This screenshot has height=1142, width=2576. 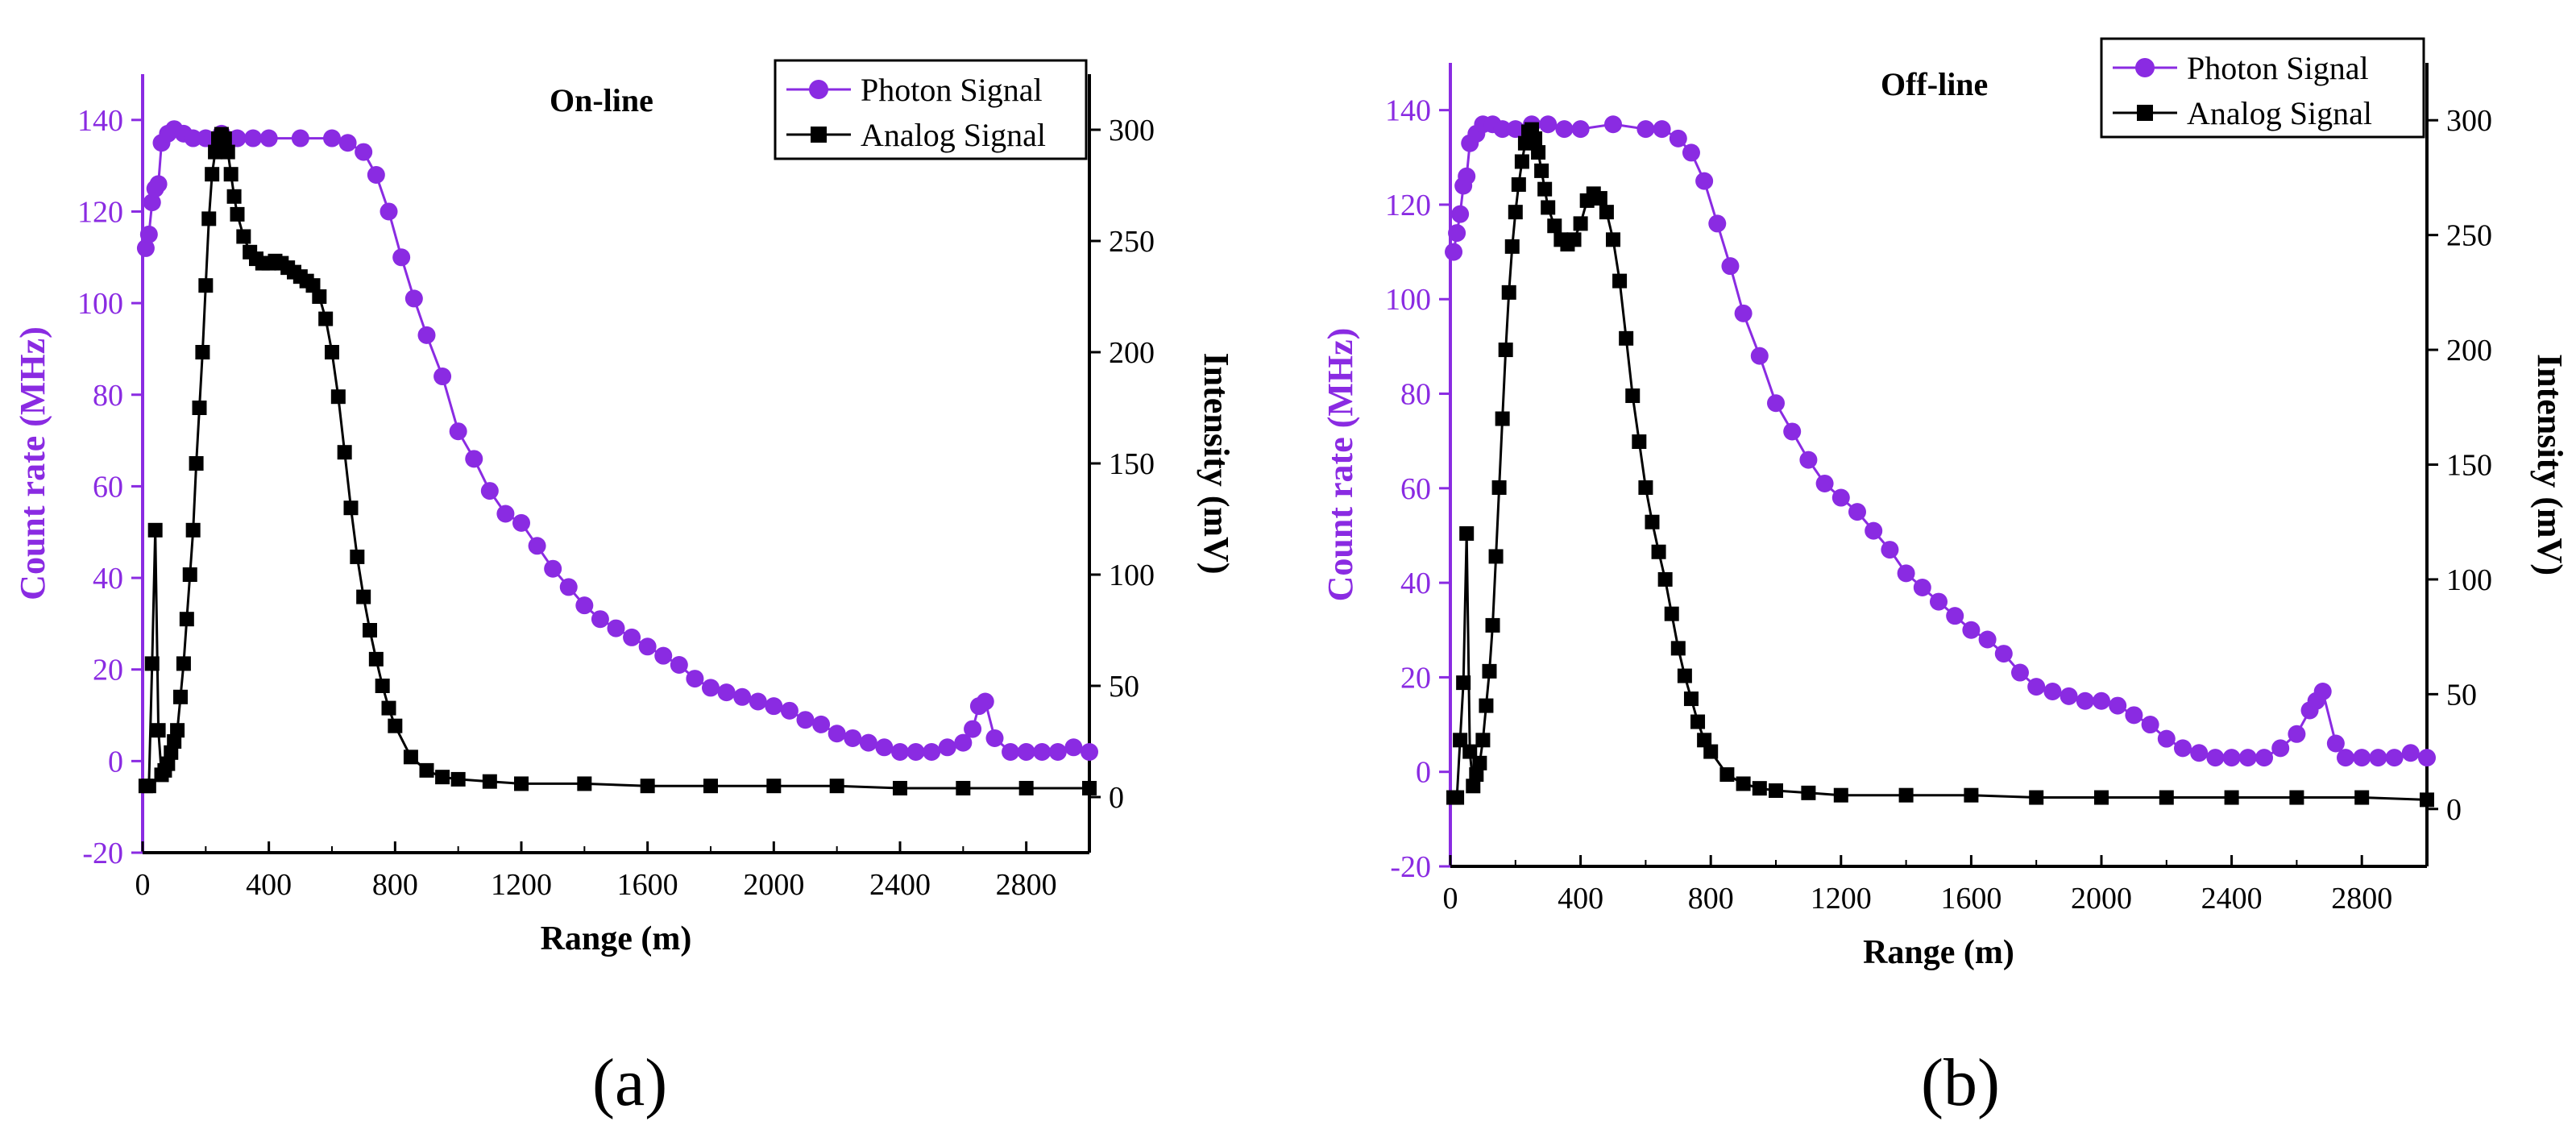 What do you see at coordinates (1711, 899) in the screenshot?
I see `x-tick-label: 800` at bounding box center [1711, 899].